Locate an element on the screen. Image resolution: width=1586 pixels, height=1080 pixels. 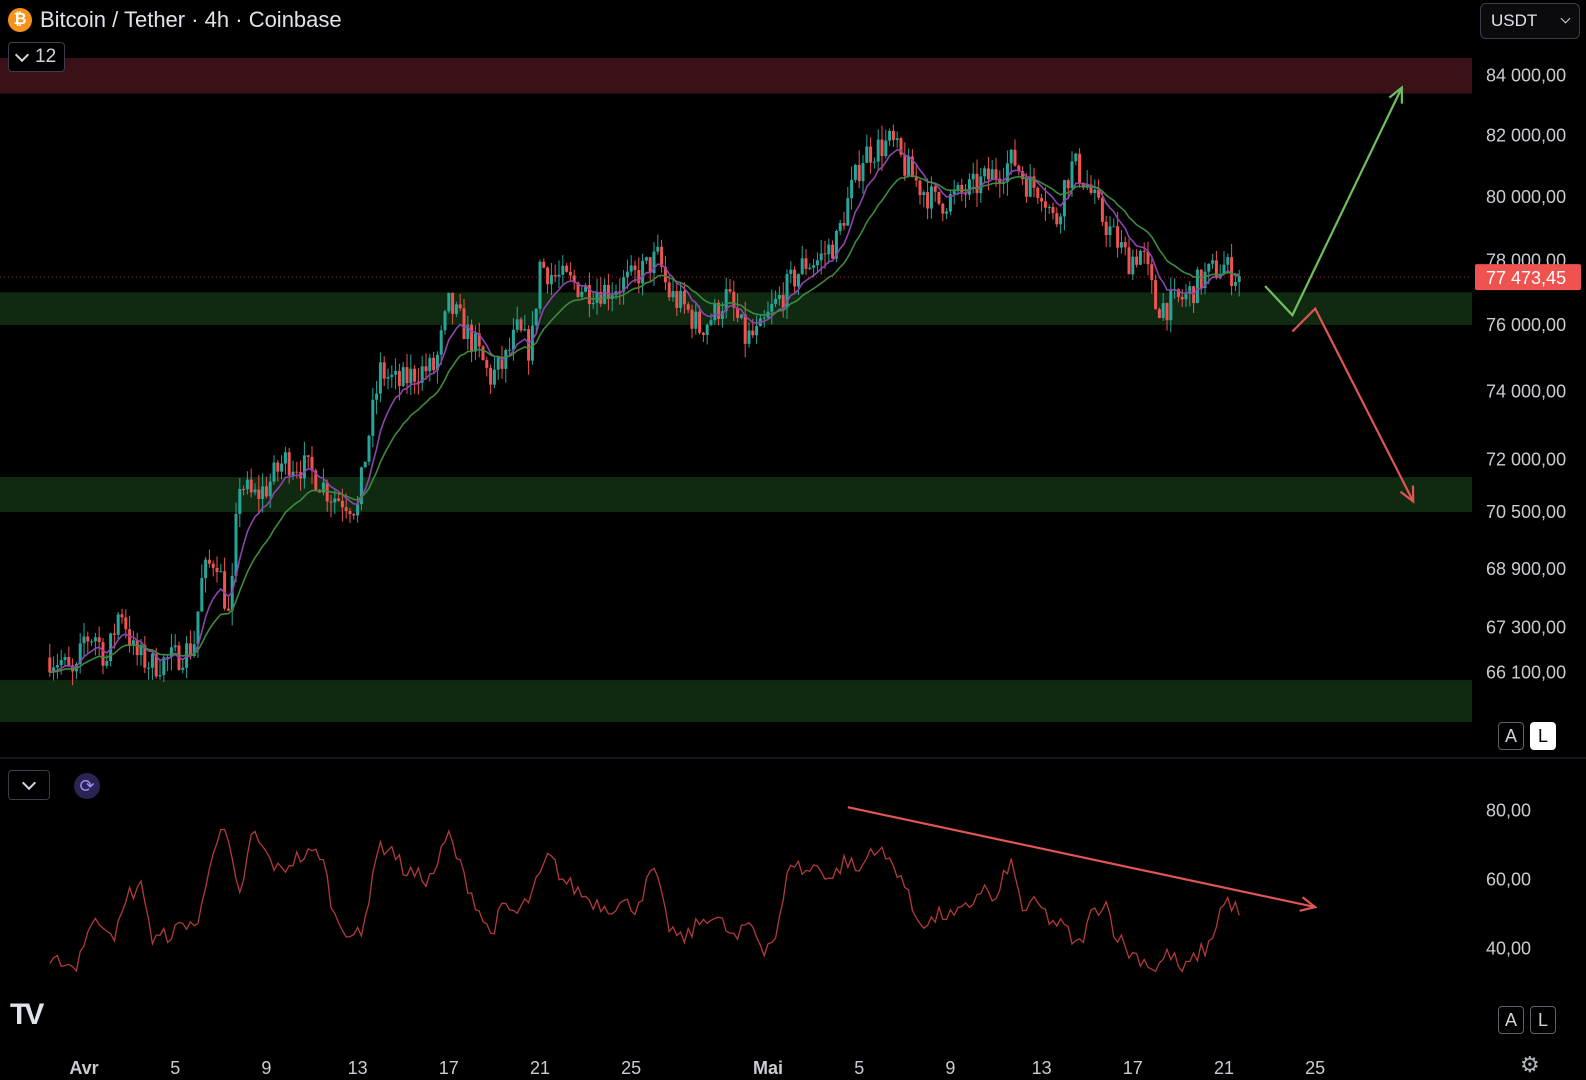
time-tick-label: 21 is located at coordinates (540, 1068).